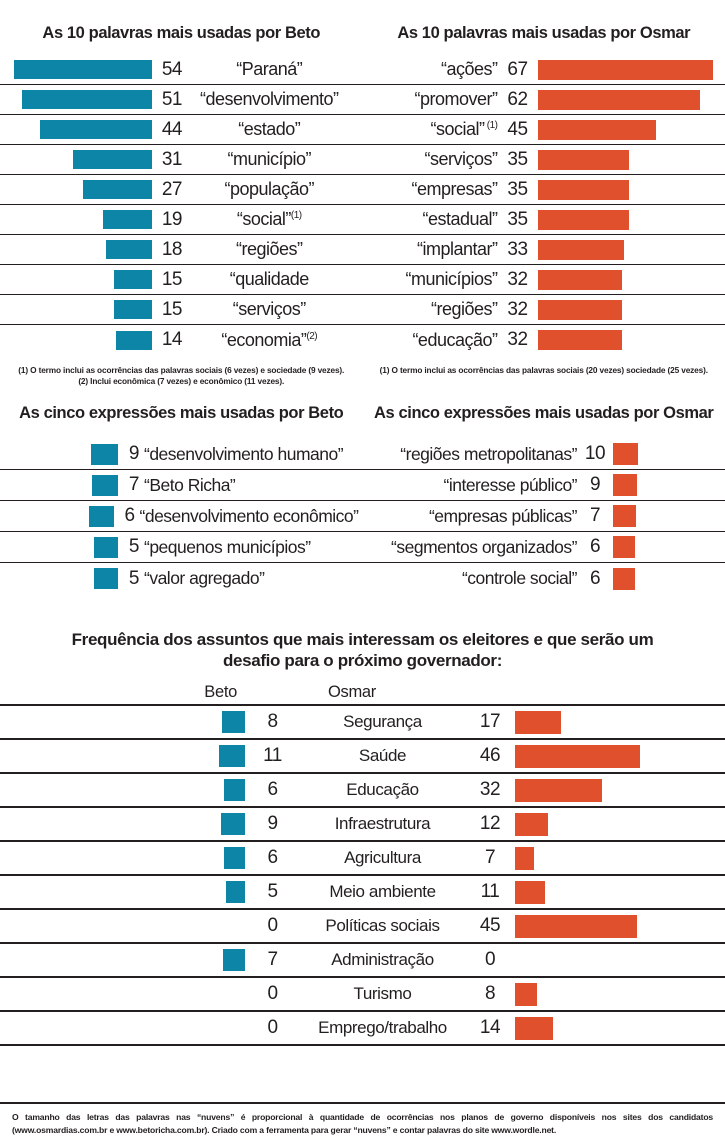 This screenshot has height=1144, width=725. Describe the element at coordinates (544, 578) in the screenshot. I see `osmar-expression-row: “controle social” 6` at that location.